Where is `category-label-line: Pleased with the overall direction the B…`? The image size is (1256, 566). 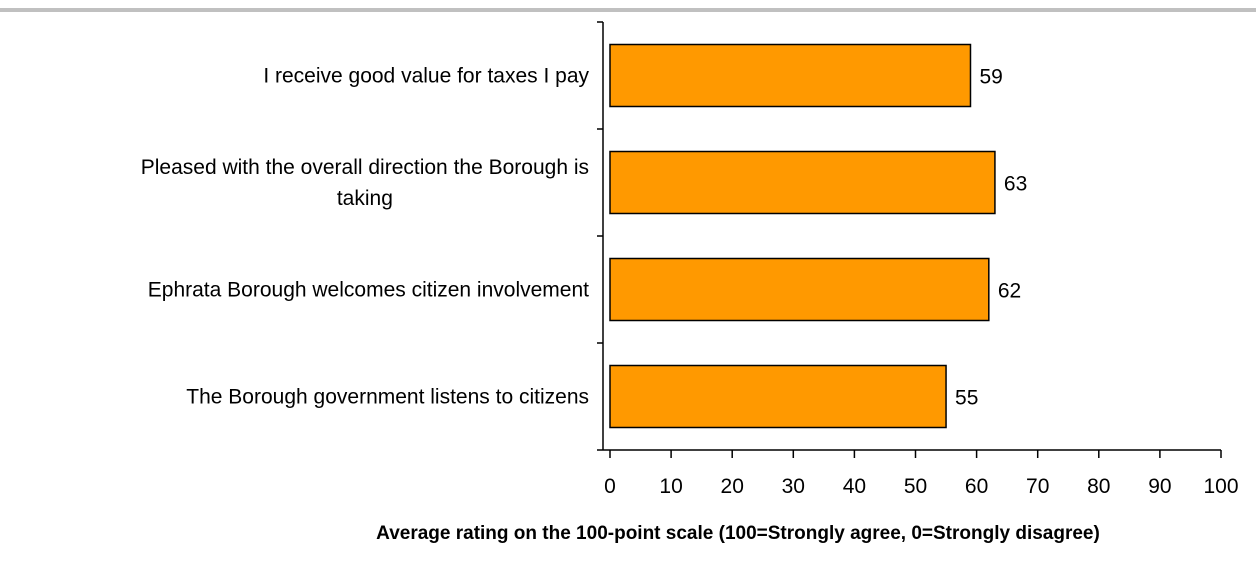 category-label-line: Pleased with the overall direction the B… is located at coordinates (365, 167).